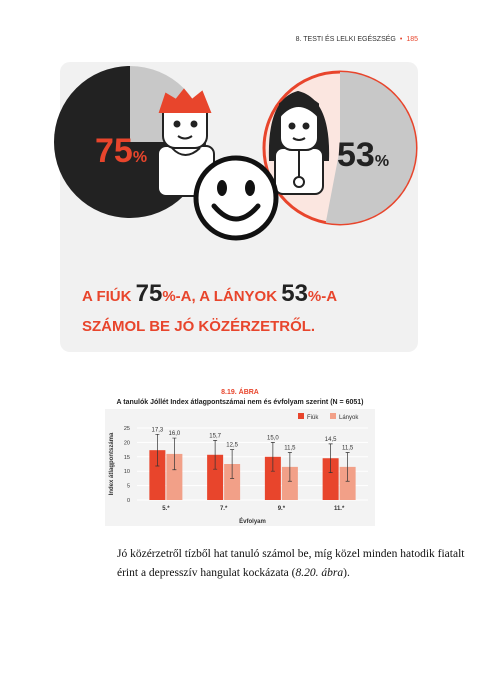 The width and height of the screenshot is (478, 676). What do you see at coordinates (346, 38) in the screenshot?
I see `header-section: 8. TESTI ÉS LELKI EGÉSZSÉG` at bounding box center [346, 38].